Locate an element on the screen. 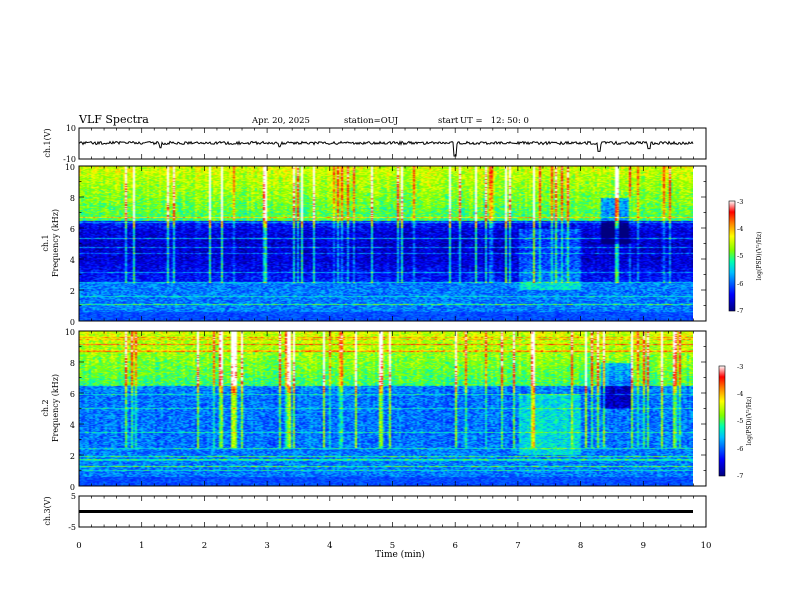  ch2-ytick-4: 4 is located at coordinates (72, 425).